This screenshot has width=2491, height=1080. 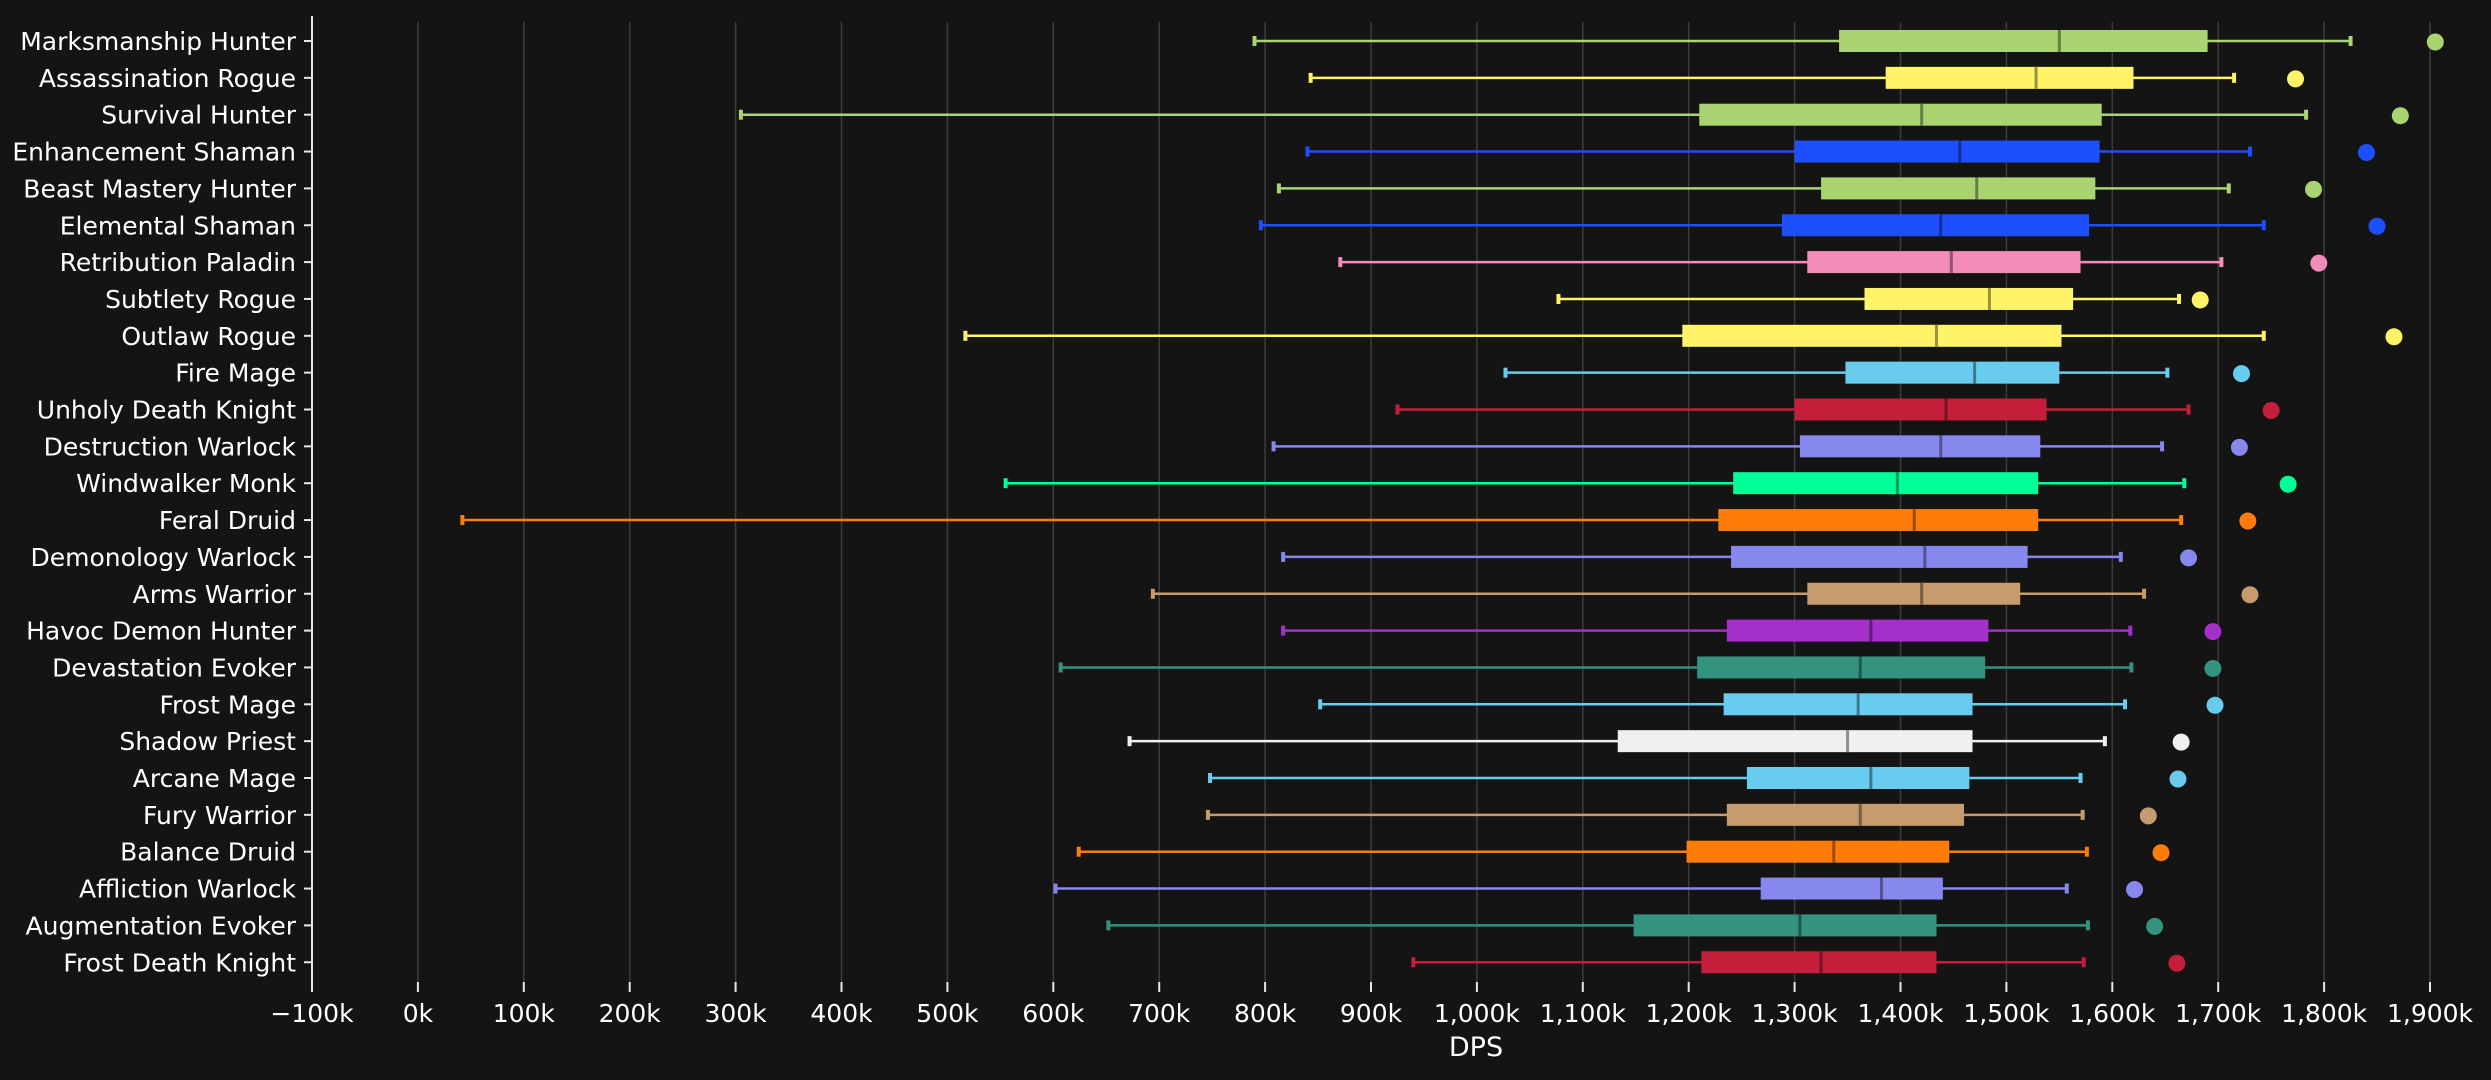 I want to click on category-label: Assassination Rogue, so click(x=167, y=78).